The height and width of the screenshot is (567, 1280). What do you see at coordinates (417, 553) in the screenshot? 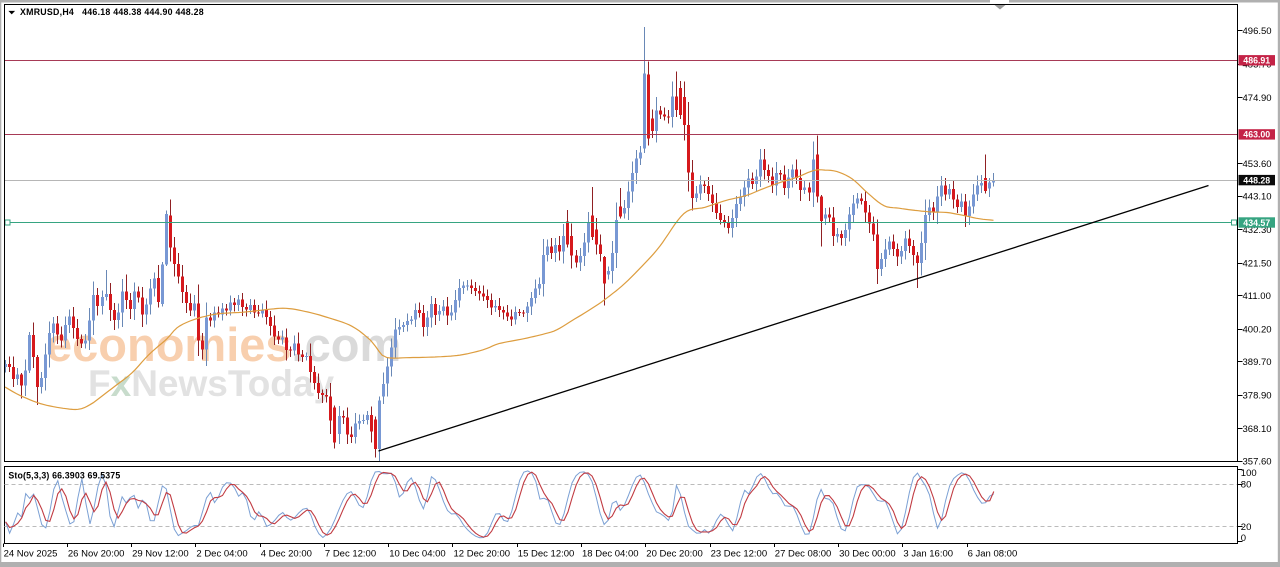
I see `svg-text: 10 Dec 04:00` at bounding box center [417, 553].